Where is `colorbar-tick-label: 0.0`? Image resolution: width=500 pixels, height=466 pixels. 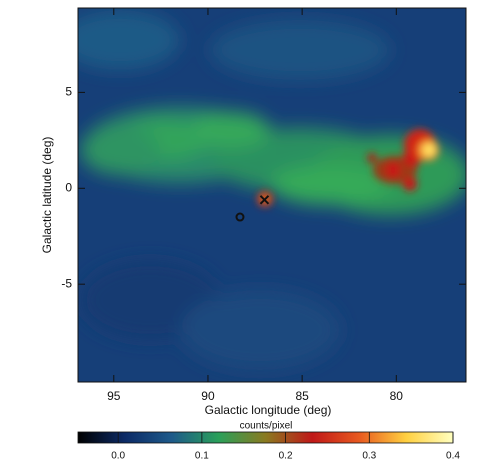
colorbar-tick-label: 0.0 is located at coordinates (118, 456).